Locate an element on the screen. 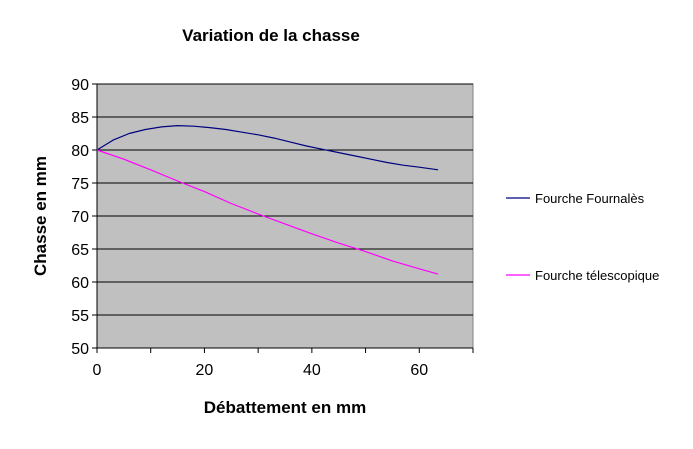 This screenshot has height=449, width=693. chart-title: Variation de la chasse is located at coordinates (271, 35).